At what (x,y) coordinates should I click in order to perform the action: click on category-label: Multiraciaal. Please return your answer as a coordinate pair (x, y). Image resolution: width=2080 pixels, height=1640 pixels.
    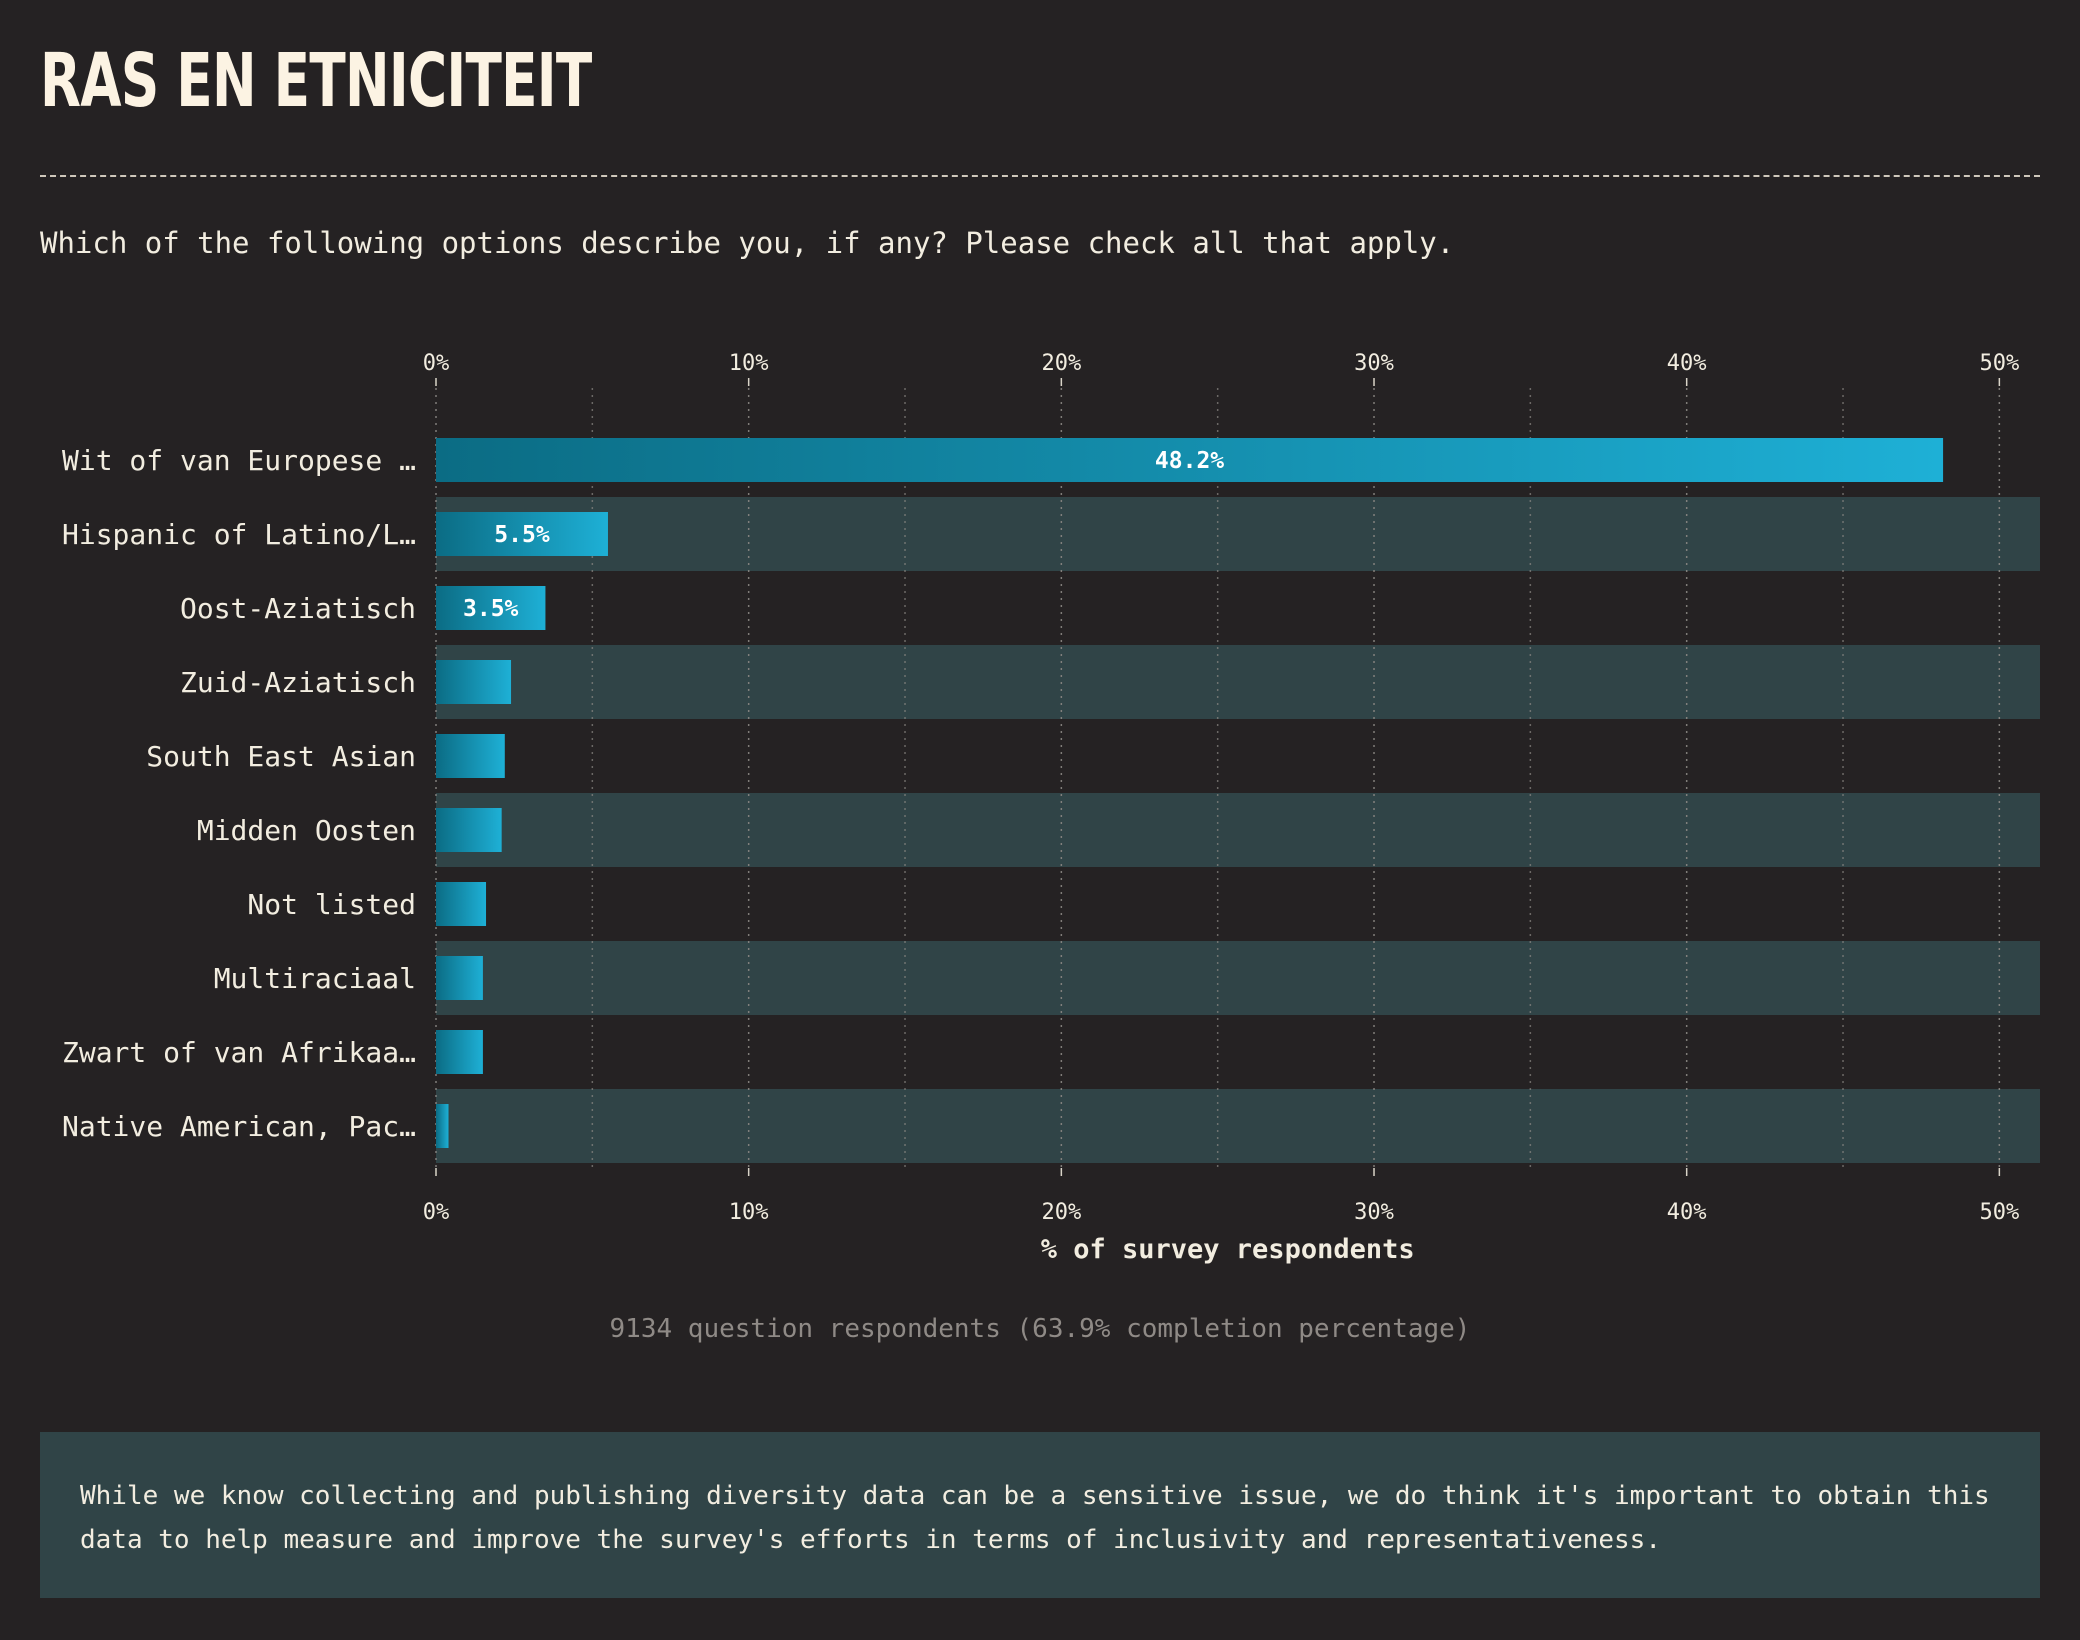
    Looking at the image, I should click on (315, 978).